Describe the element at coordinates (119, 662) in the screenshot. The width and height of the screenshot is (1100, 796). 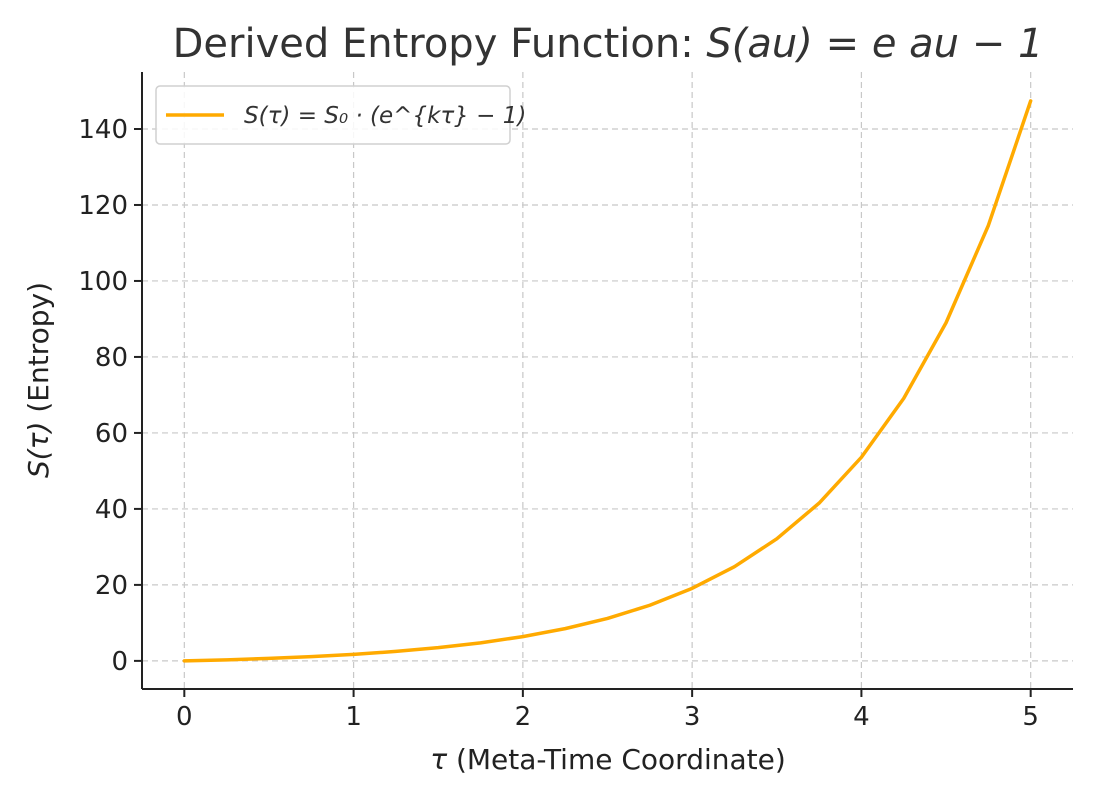
I see `y-tick-label: 0` at that location.